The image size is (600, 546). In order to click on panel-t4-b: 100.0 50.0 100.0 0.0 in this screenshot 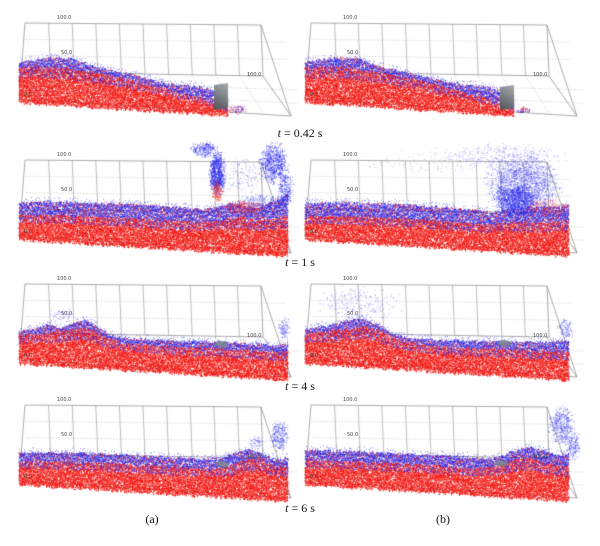, I will do `click(441, 323)`.